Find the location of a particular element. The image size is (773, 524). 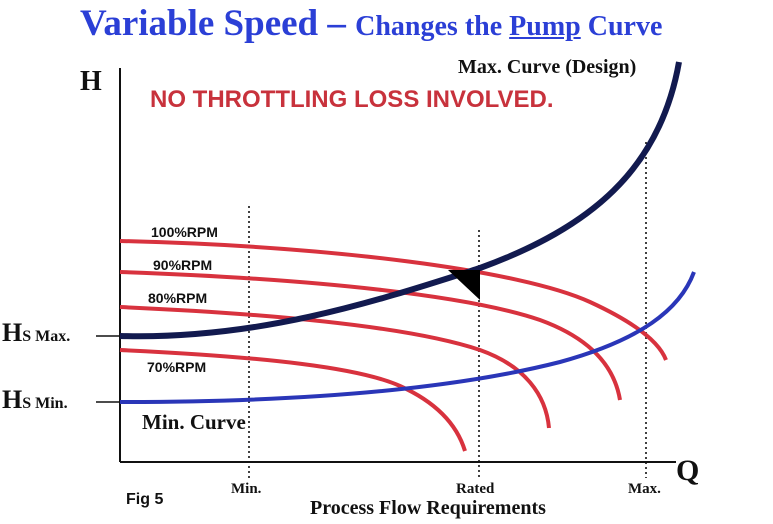

x-axis-label: Q is located at coordinates (688, 470).